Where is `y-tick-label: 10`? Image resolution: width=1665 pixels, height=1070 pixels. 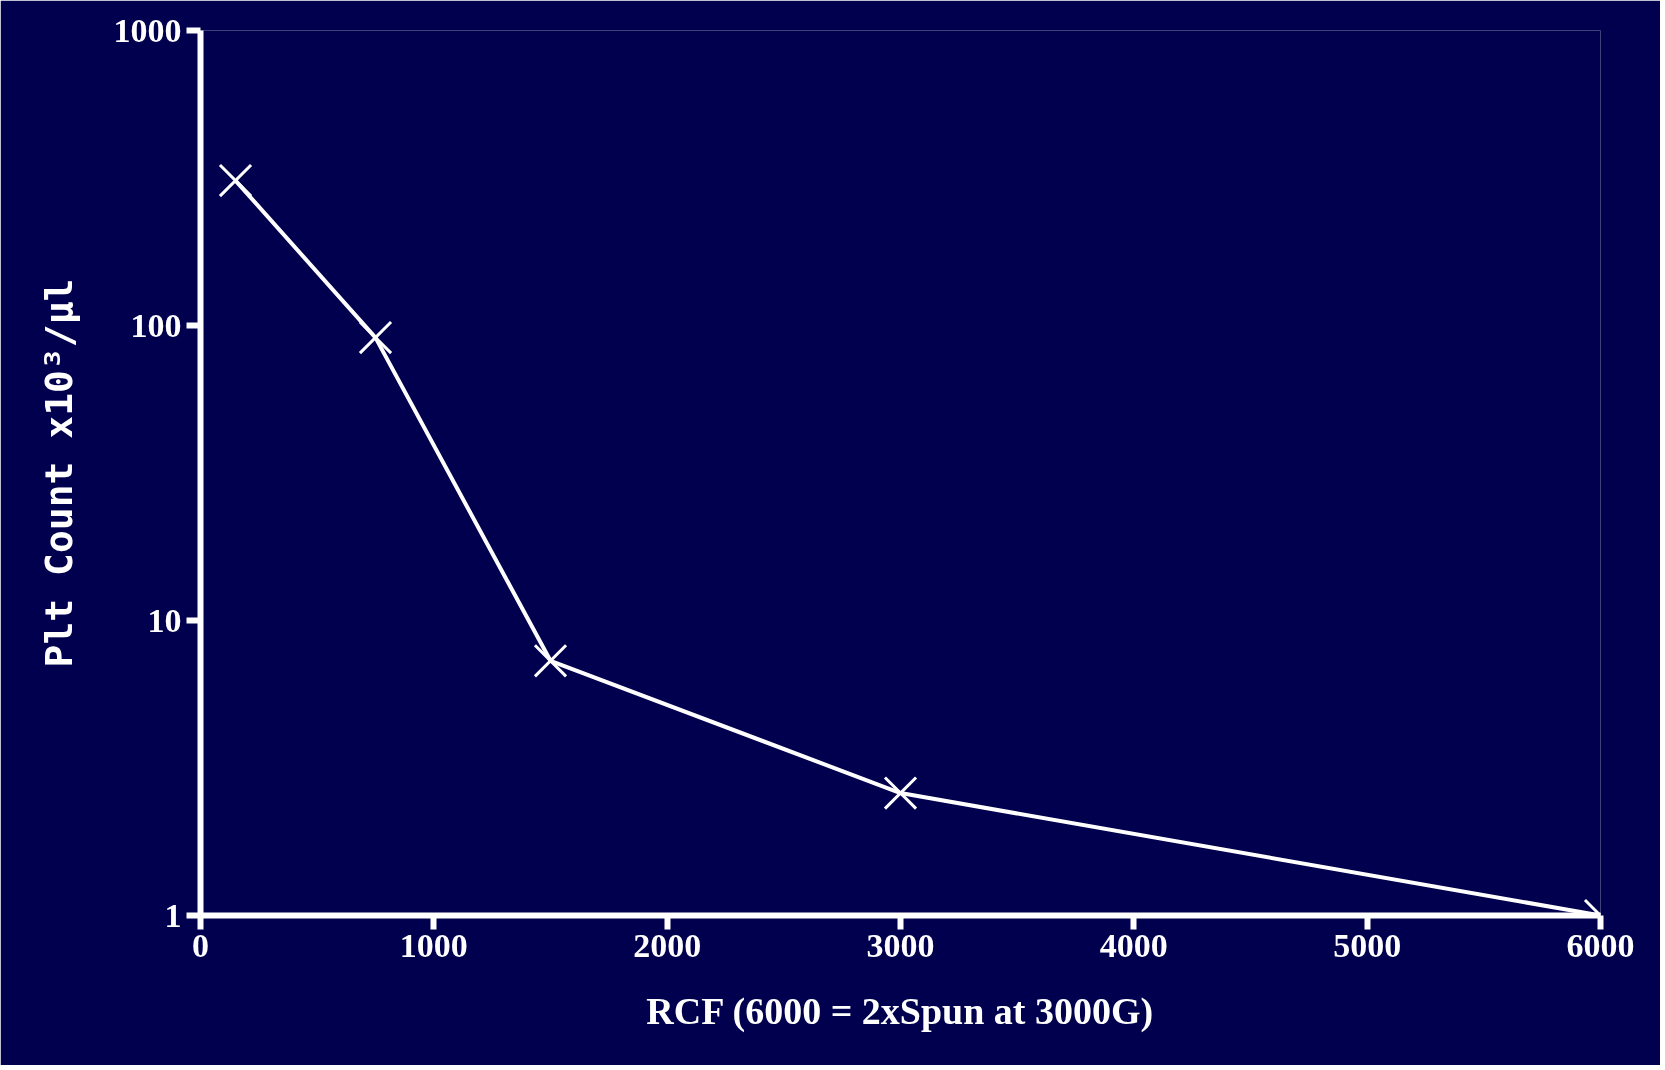 y-tick-label: 10 is located at coordinates (164, 620).